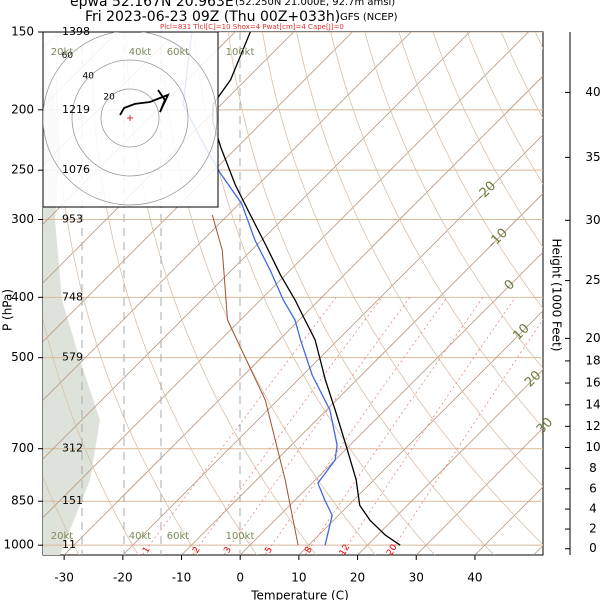 The width and height of the screenshot is (600, 604). What do you see at coordinates (592, 280) in the screenshot?
I see `y2-tick-label: 25` at bounding box center [592, 280].